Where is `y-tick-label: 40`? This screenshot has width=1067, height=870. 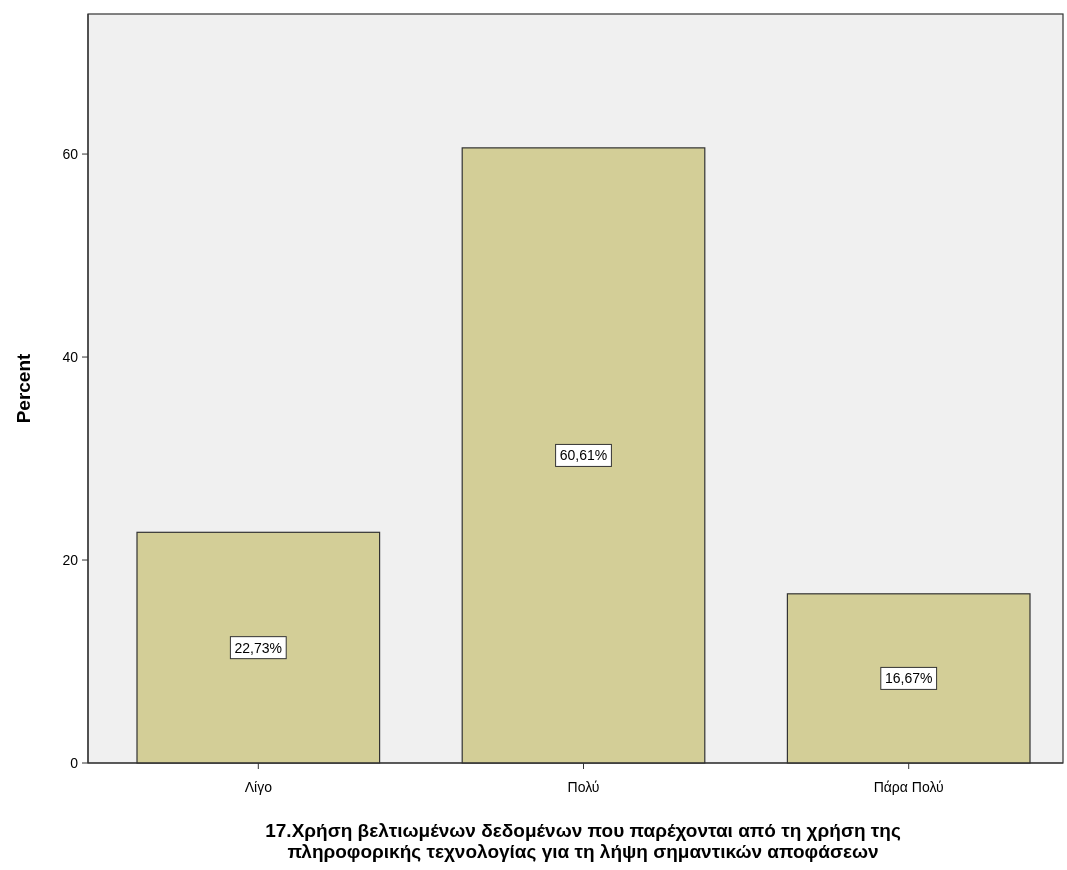
y-tick-label: 40 is located at coordinates (70, 357).